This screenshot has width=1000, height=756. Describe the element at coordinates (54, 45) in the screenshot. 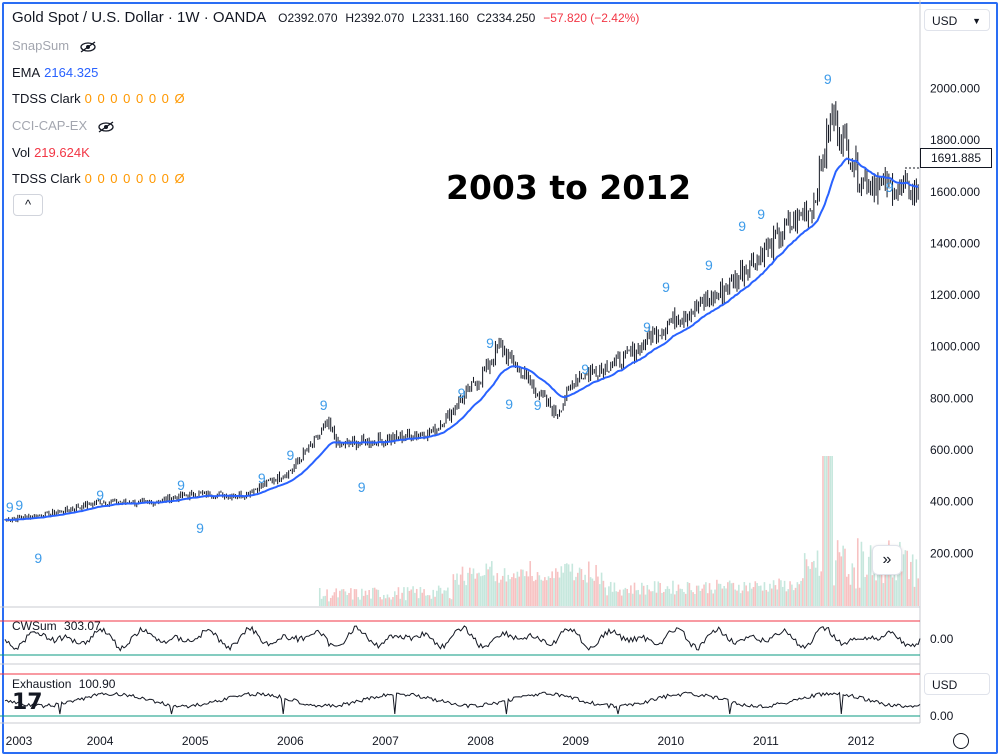

I see `indicator-snapsum: SnapSum` at that location.